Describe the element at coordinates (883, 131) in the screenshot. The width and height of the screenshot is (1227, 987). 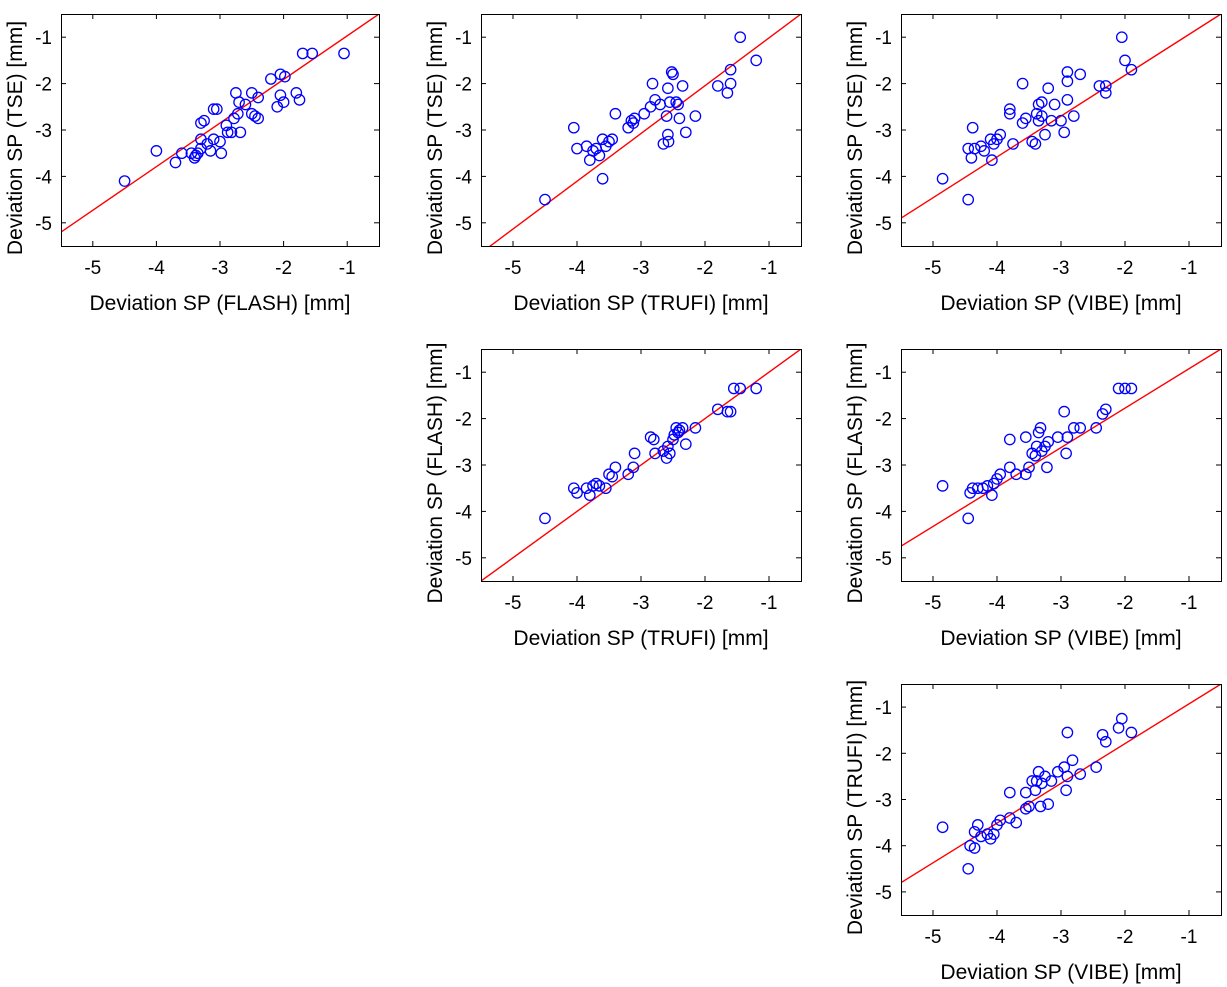
I see `y-tick-label: -3` at that location.